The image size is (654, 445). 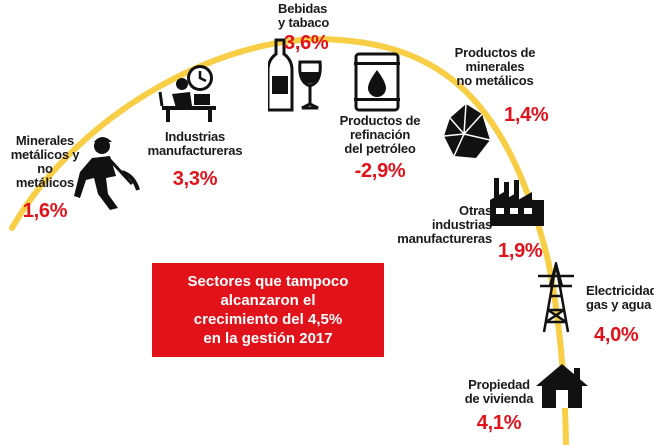 What do you see at coordinates (620, 315) in the screenshot?
I see `sector-electricidad: Electricidad, gas y agua 4,0%` at bounding box center [620, 315].